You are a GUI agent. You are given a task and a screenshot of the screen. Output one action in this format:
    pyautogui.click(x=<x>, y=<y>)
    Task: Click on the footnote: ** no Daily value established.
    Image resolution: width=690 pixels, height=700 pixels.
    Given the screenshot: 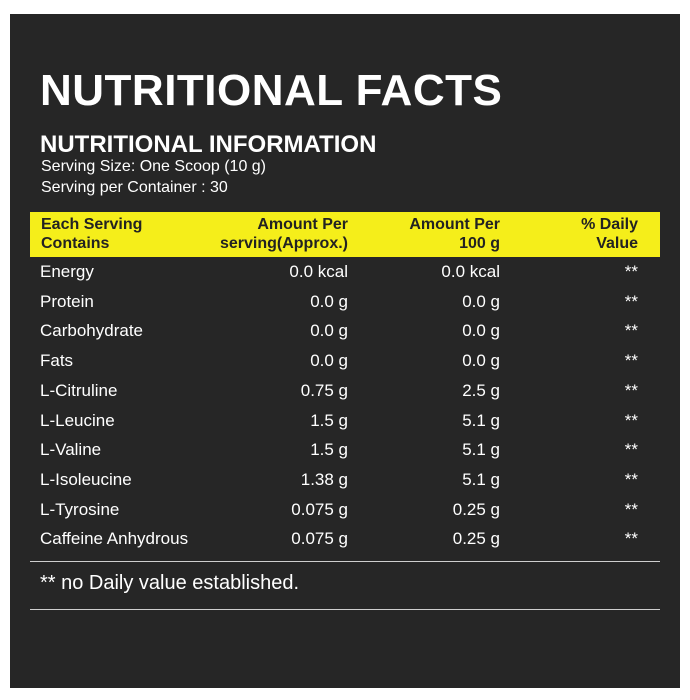 What is the action you would take?
    pyautogui.click(x=170, y=583)
    